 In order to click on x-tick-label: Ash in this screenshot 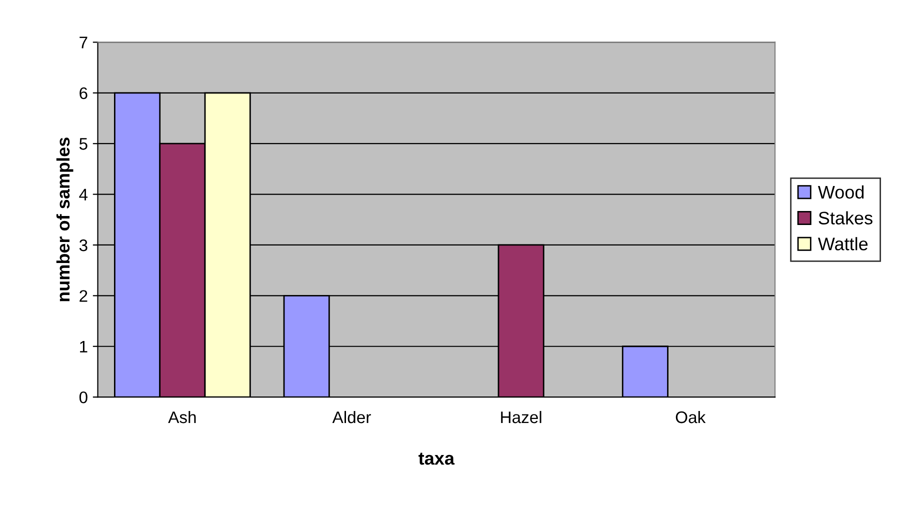, I will do `click(182, 417)`.